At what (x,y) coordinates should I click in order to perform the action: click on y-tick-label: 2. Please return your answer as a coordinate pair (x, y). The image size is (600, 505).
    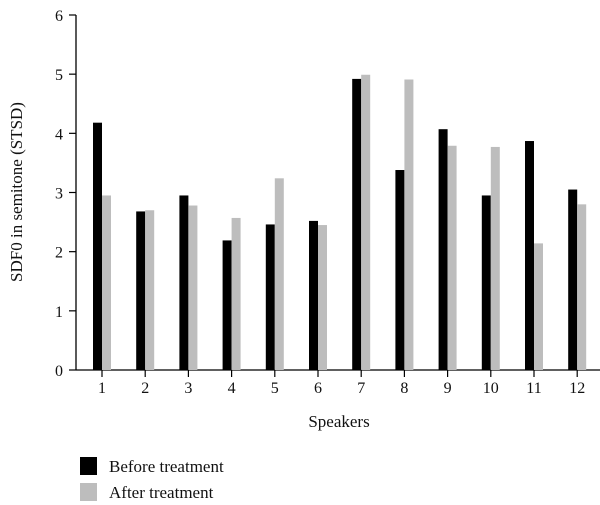
    Looking at the image, I should click on (59, 253).